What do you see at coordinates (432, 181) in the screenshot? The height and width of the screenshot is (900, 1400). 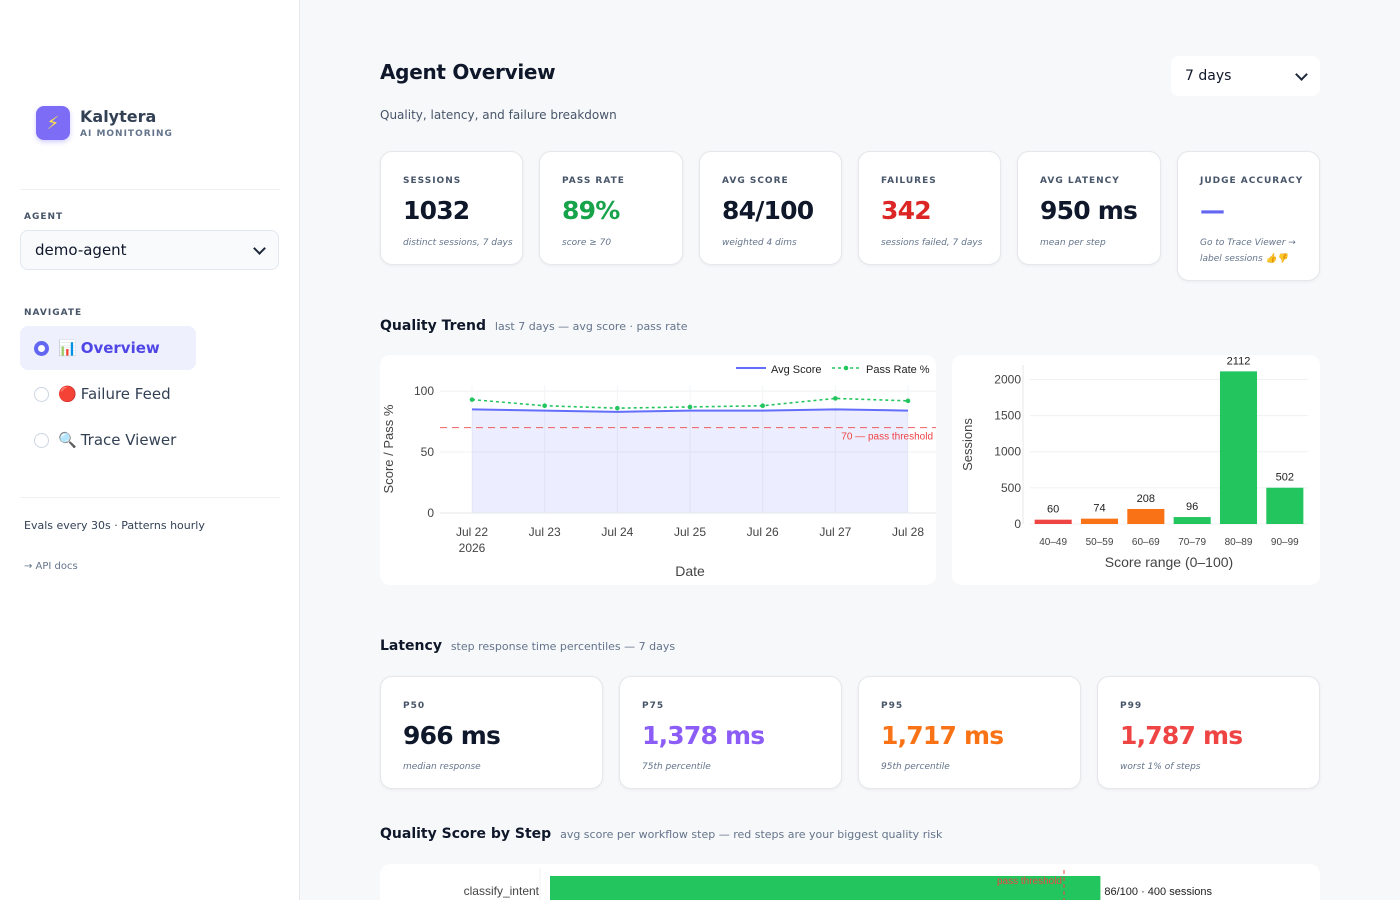 I see `kpi-label: SESSIONS` at bounding box center [432, 181].